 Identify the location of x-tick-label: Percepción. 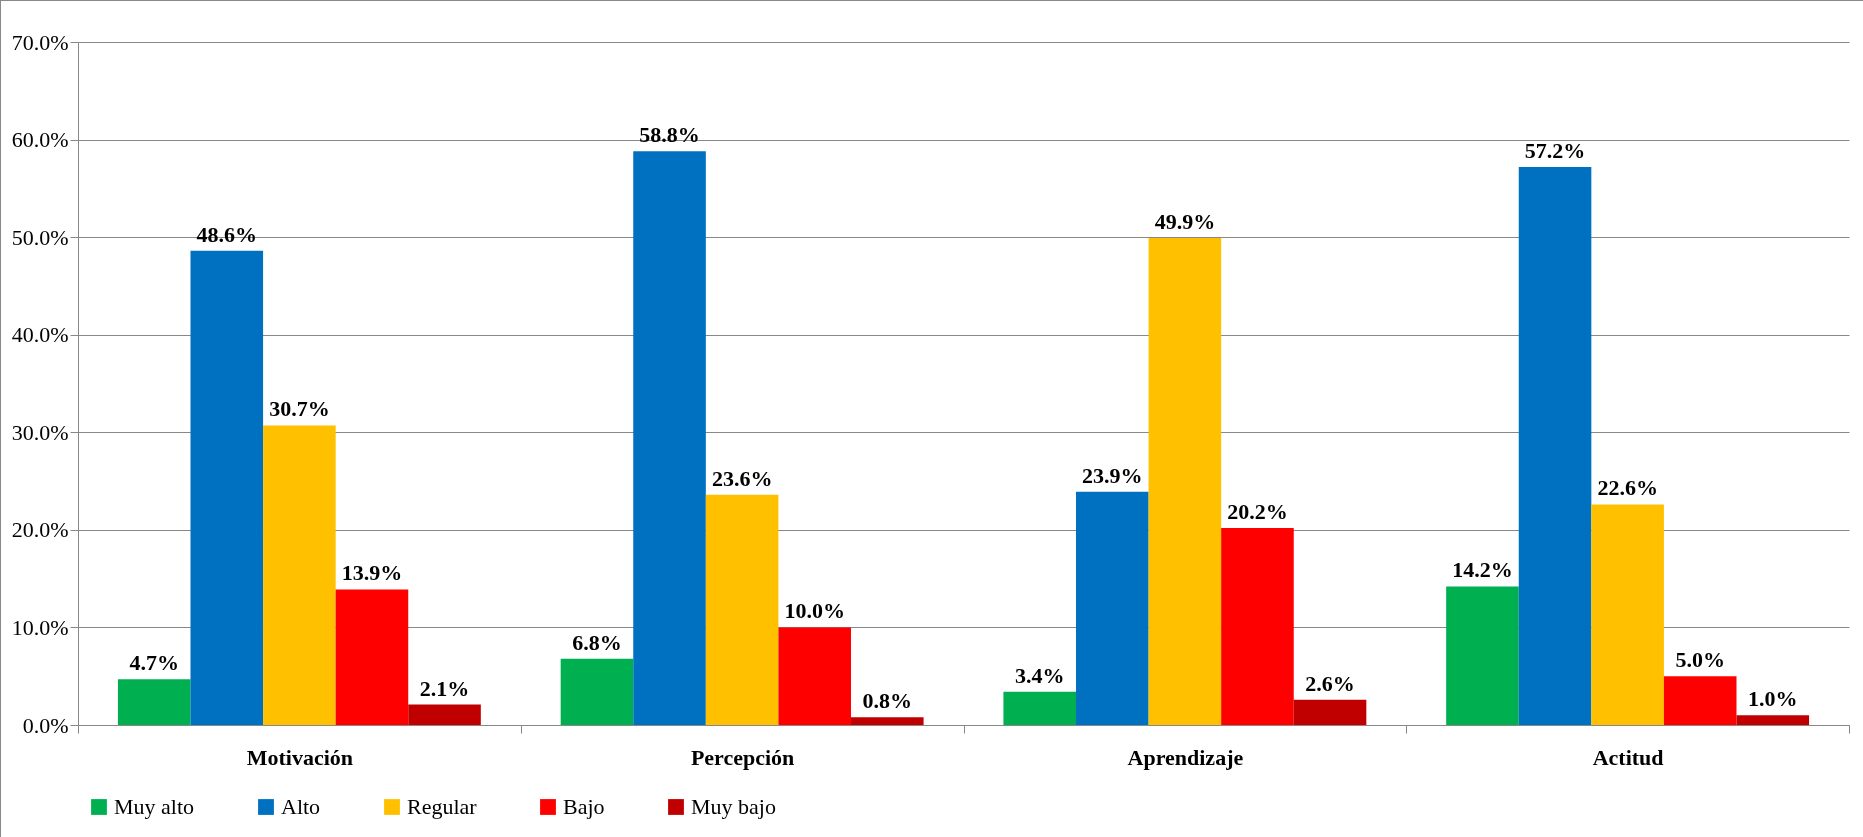
(742, 757).